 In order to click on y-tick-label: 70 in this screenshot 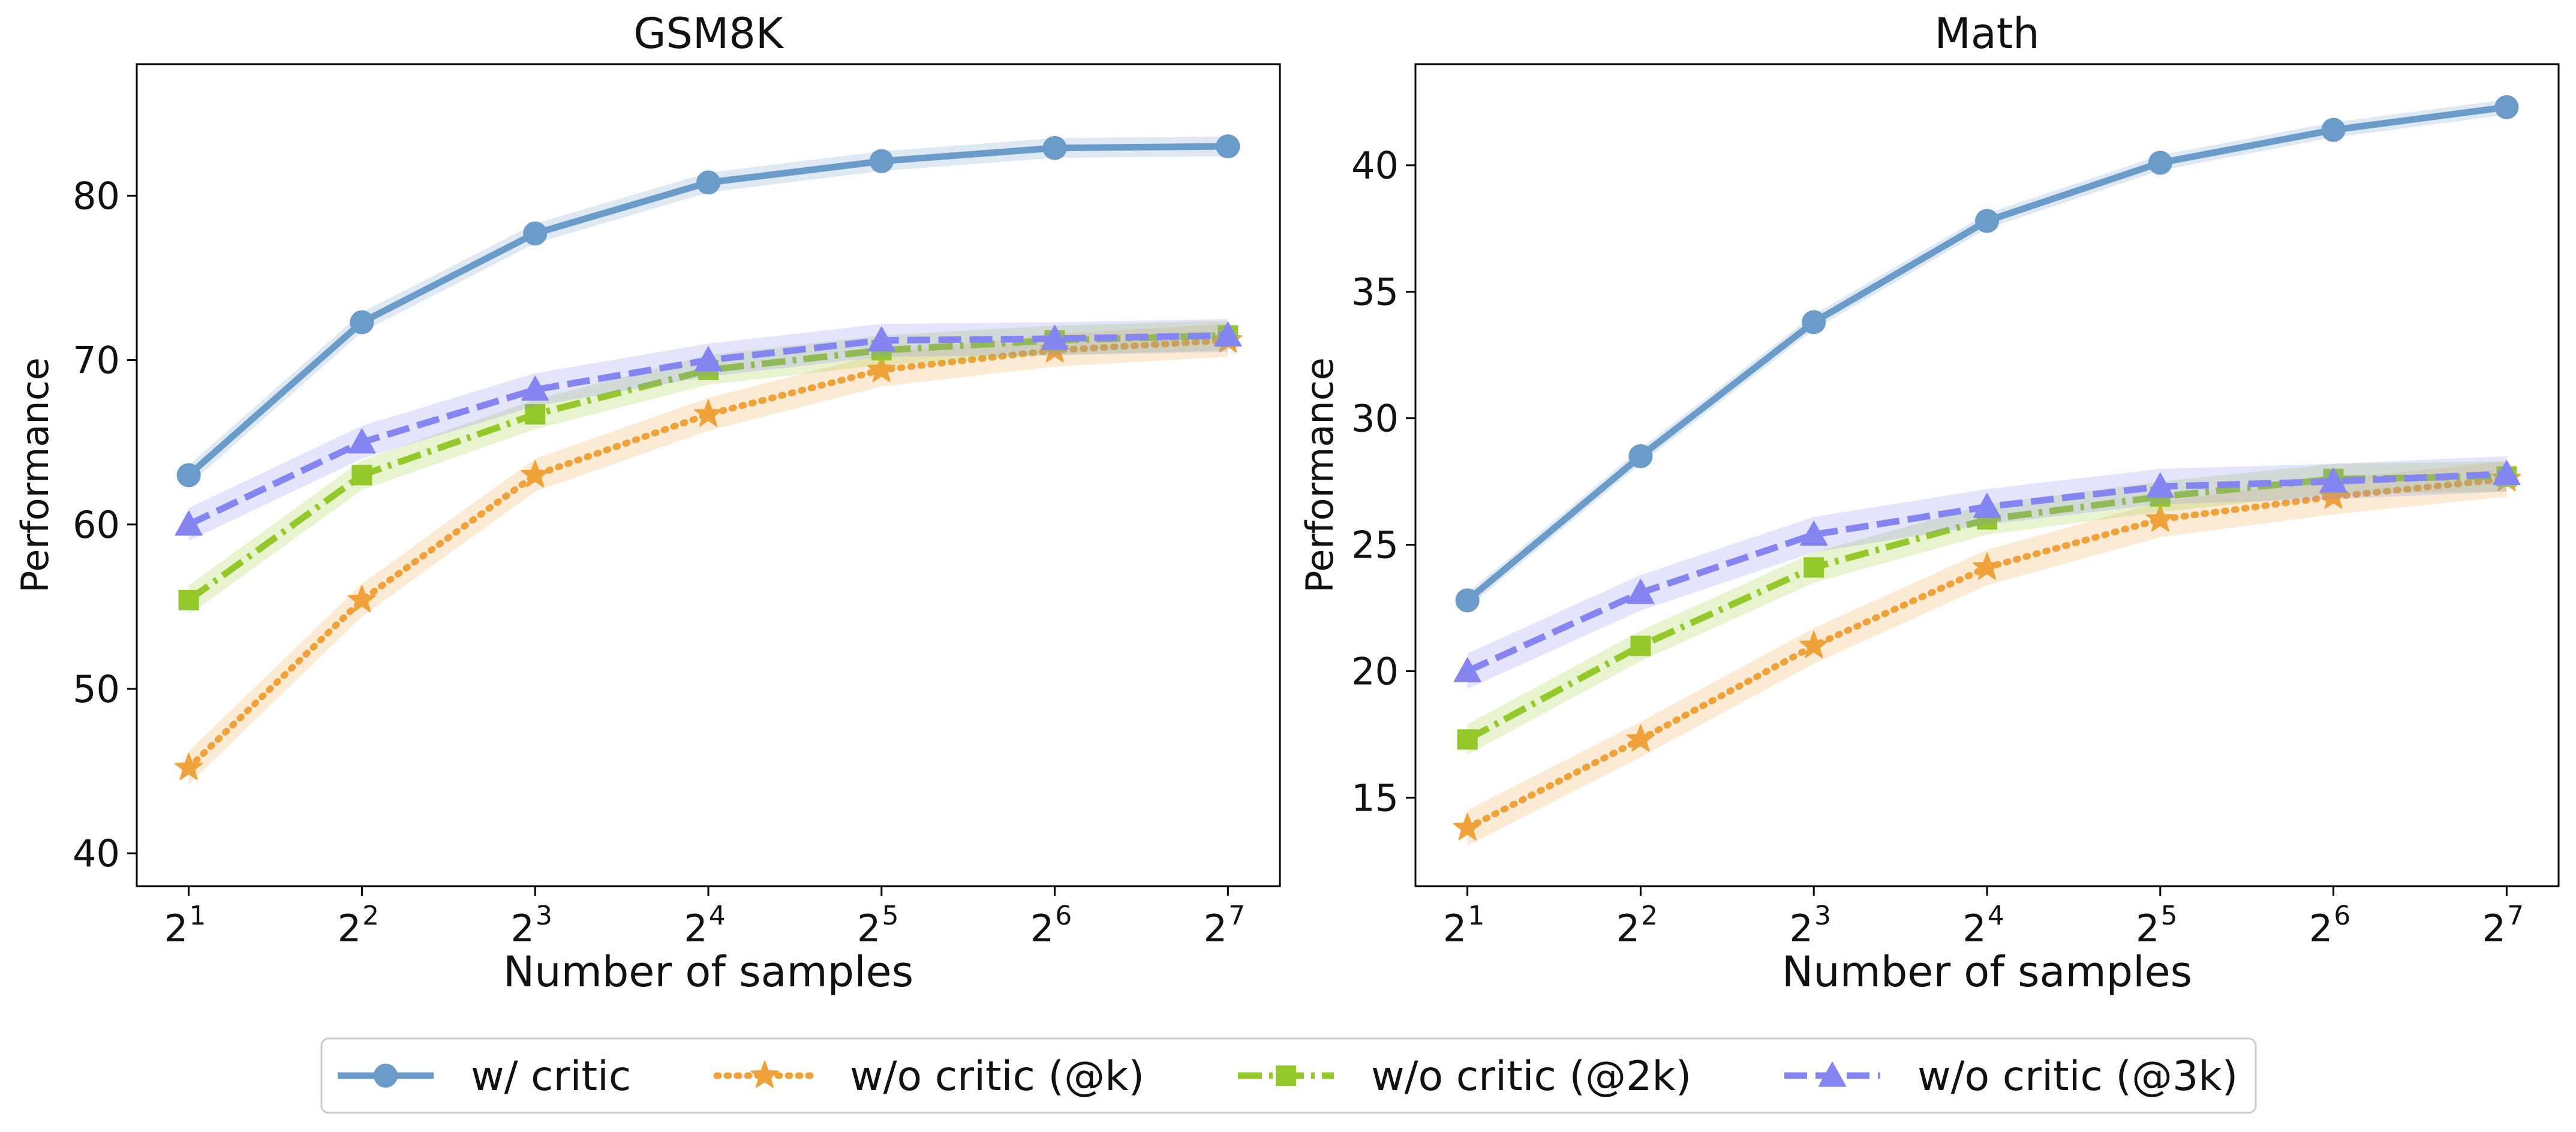, I will do `click(96, 361)`.